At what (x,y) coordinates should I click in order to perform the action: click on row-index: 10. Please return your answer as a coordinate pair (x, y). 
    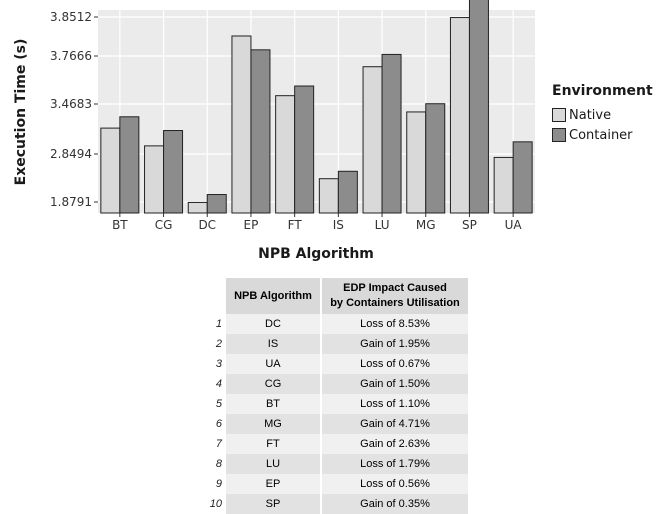
    Looking at the image, I should click on (215, 504).